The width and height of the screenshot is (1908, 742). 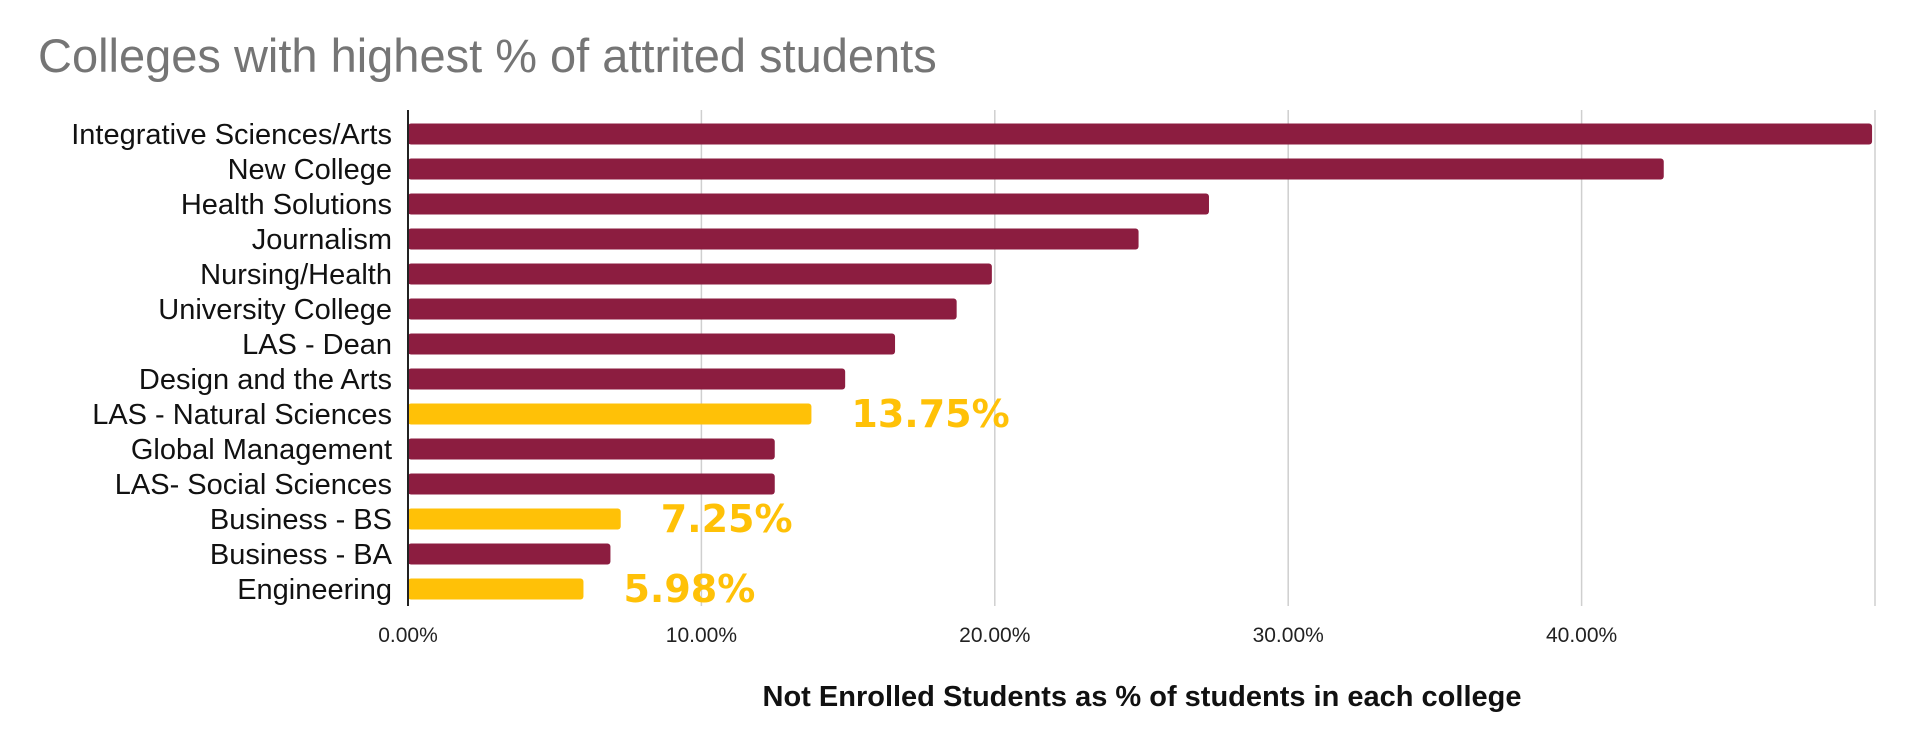 I want to click on bar-new-college, so click(x=1036, y=169).